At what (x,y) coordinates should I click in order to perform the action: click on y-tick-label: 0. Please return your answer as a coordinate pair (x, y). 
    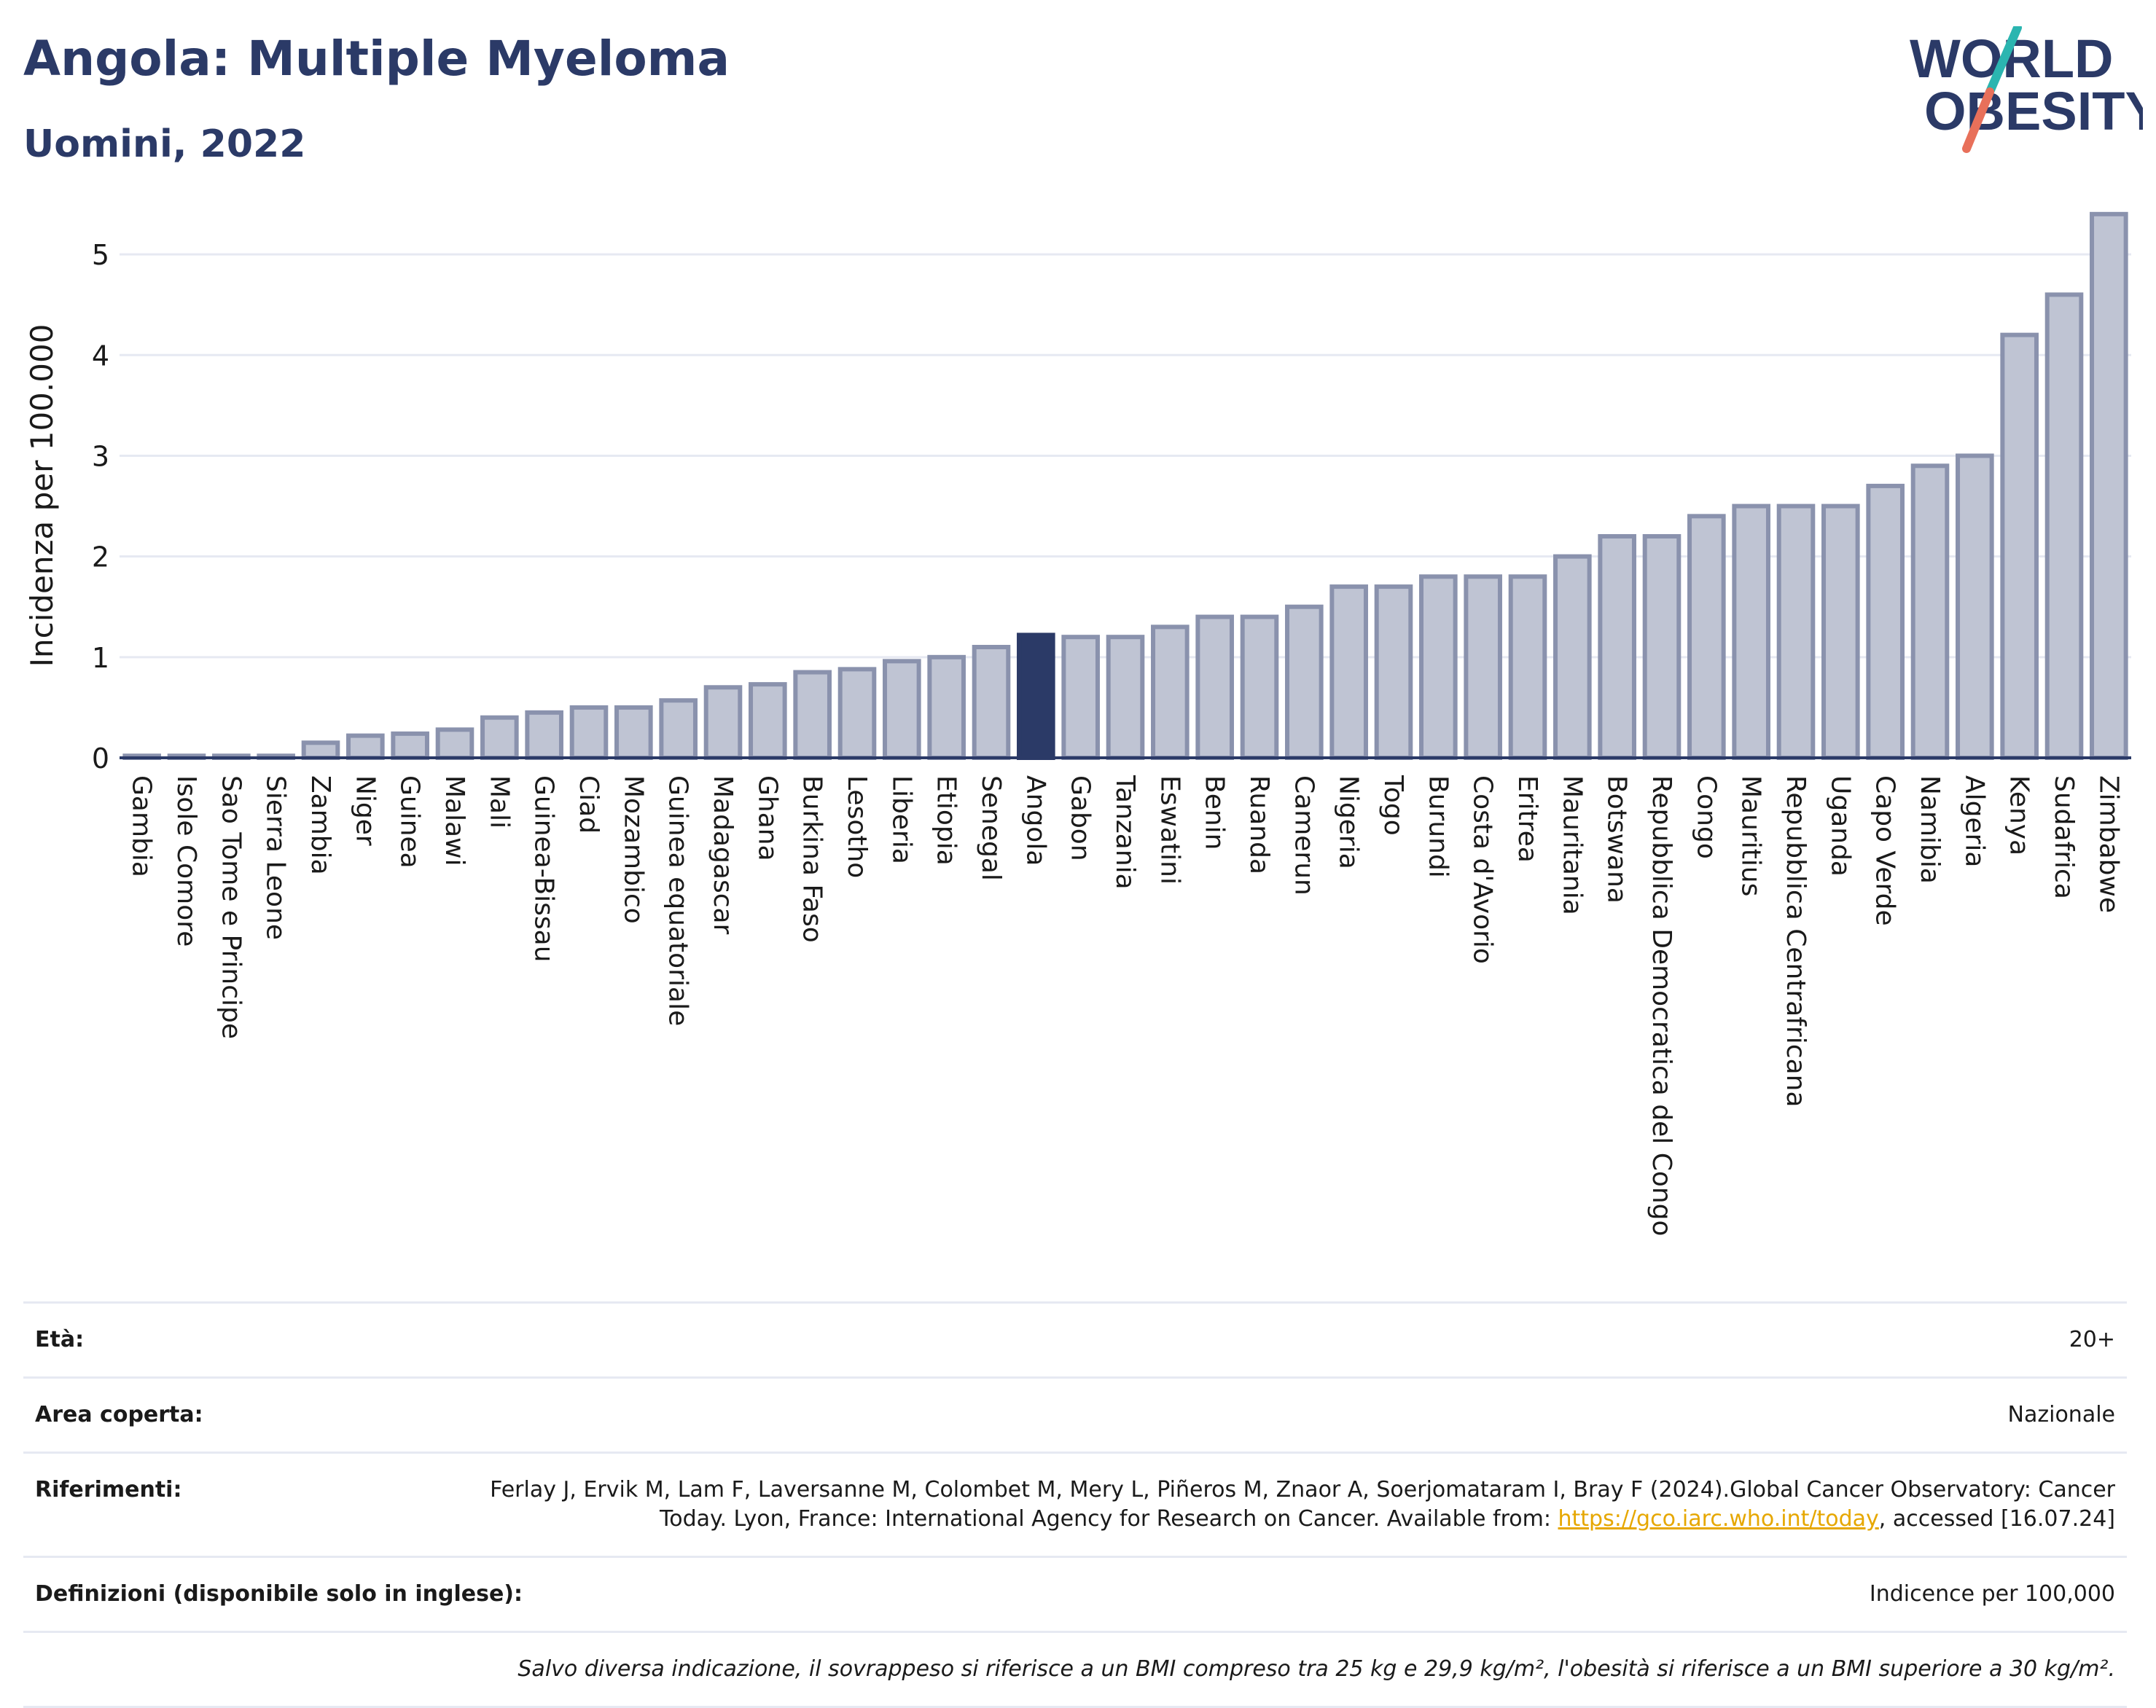
    Looking at the image, I should click on (101, 759).